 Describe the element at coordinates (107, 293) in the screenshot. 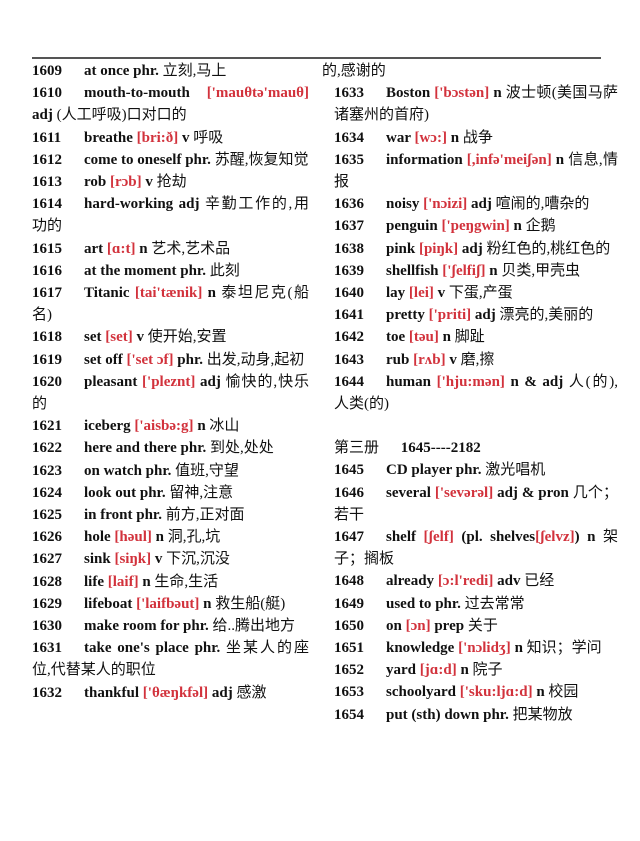

I see `entry-word: Titanic` at that location.